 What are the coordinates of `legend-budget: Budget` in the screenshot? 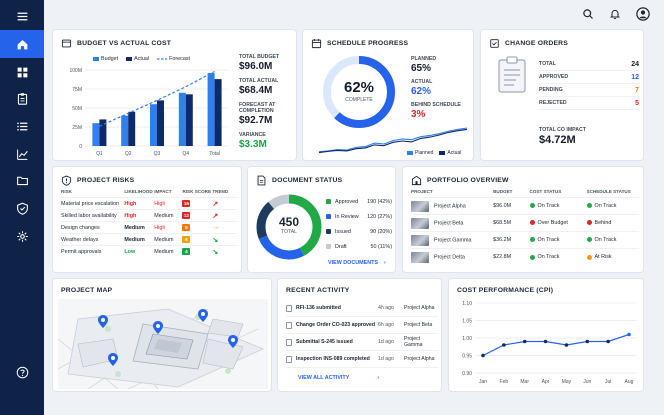 It's located at (110, 59).